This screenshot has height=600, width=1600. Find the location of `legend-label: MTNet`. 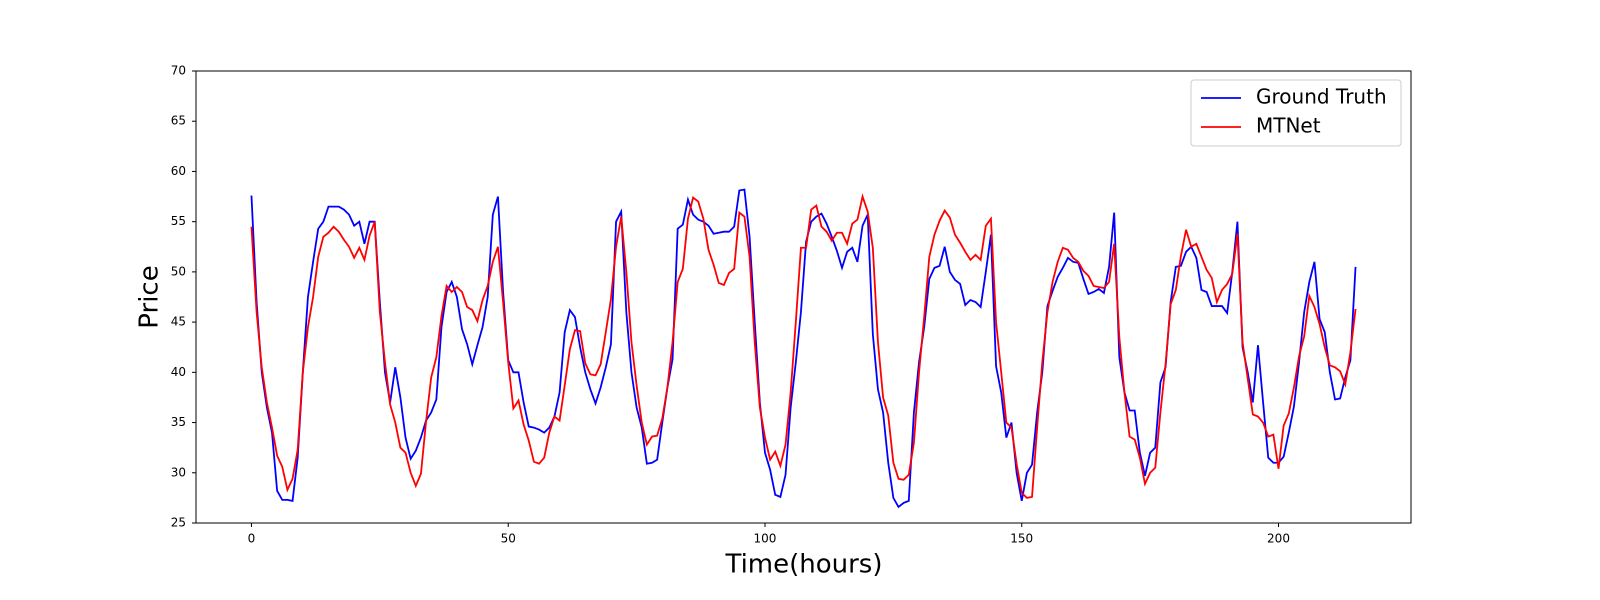

legend-label: MTNet is located at coordinates (1288, 126).